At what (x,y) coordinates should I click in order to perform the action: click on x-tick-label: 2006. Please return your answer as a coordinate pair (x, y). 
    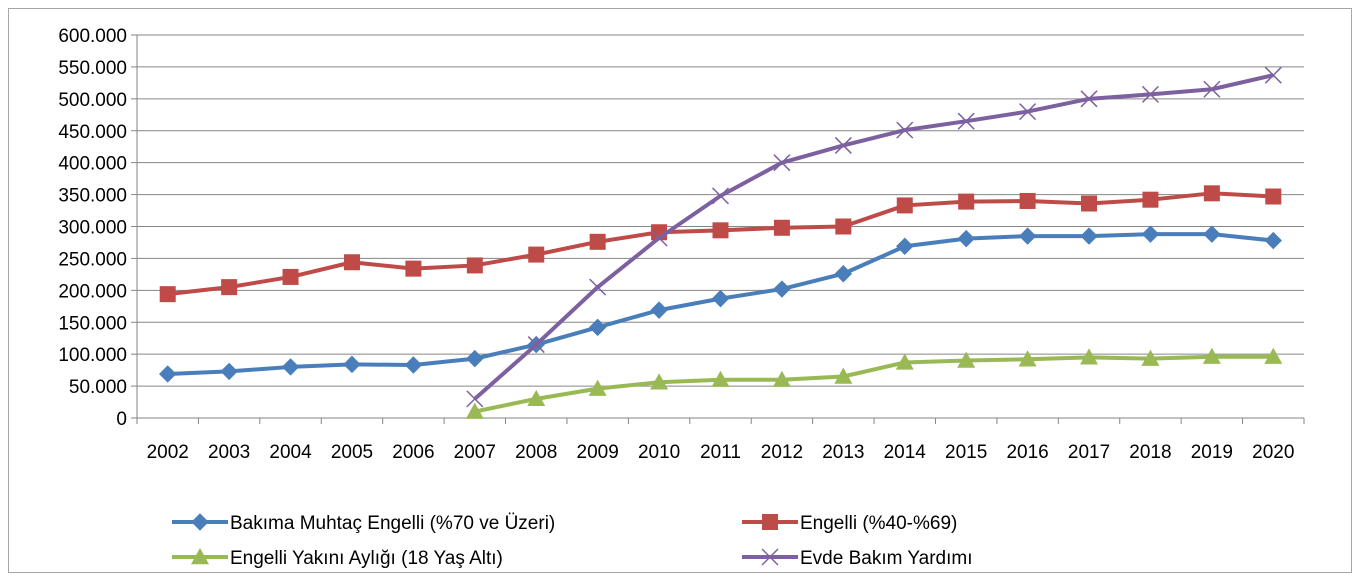
    Looking at the image, I should click on (413, 452).